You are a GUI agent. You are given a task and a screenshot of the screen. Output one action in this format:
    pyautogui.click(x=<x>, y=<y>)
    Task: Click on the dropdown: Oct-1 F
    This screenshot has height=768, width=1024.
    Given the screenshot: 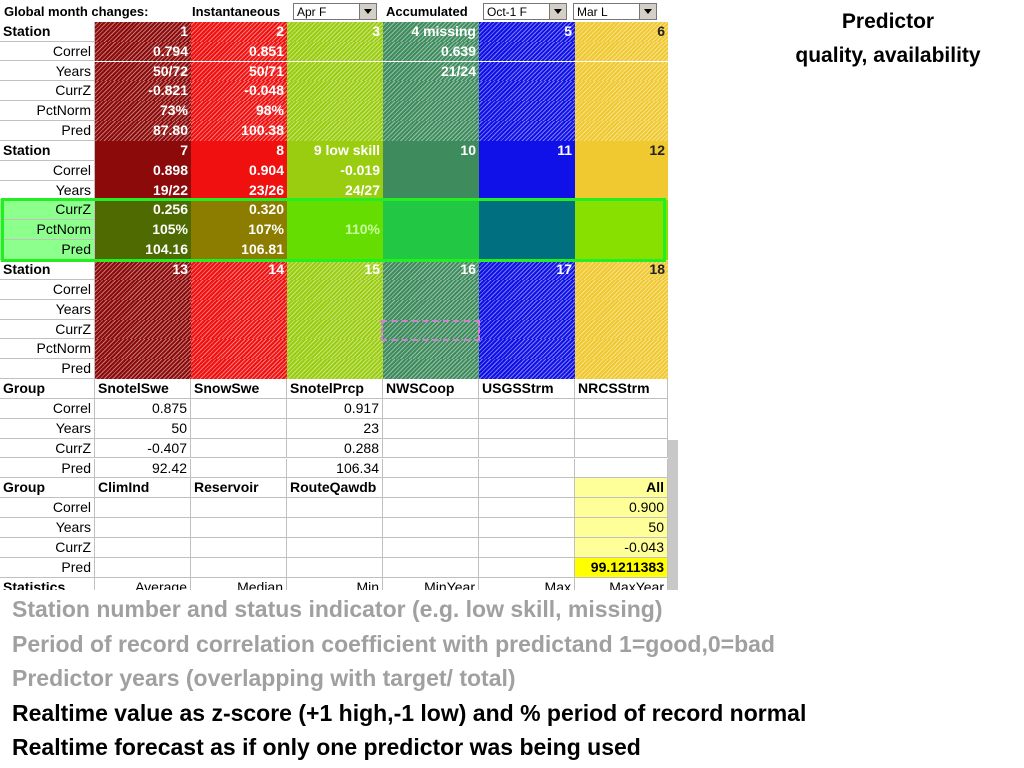 What is the action you would take?
    pyautogui.click(x=525, y=11)
    